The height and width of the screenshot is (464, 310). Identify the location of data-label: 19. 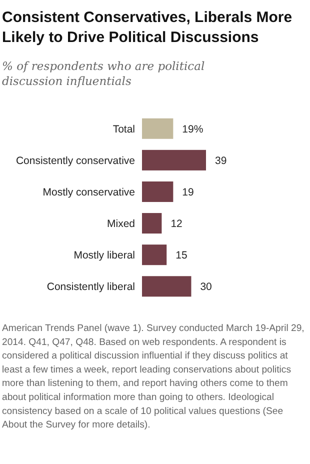
(188, 192).